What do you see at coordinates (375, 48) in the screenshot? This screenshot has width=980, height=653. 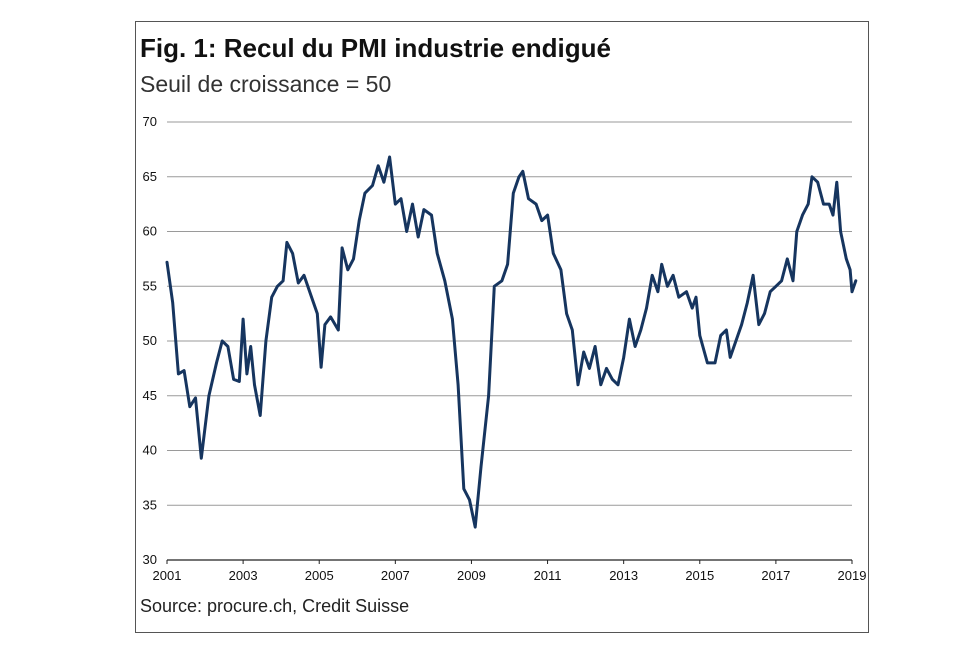 I see `chart-title: Fig. 1: Recul du PMI industrie endigué` at bounding box center [375, 48].